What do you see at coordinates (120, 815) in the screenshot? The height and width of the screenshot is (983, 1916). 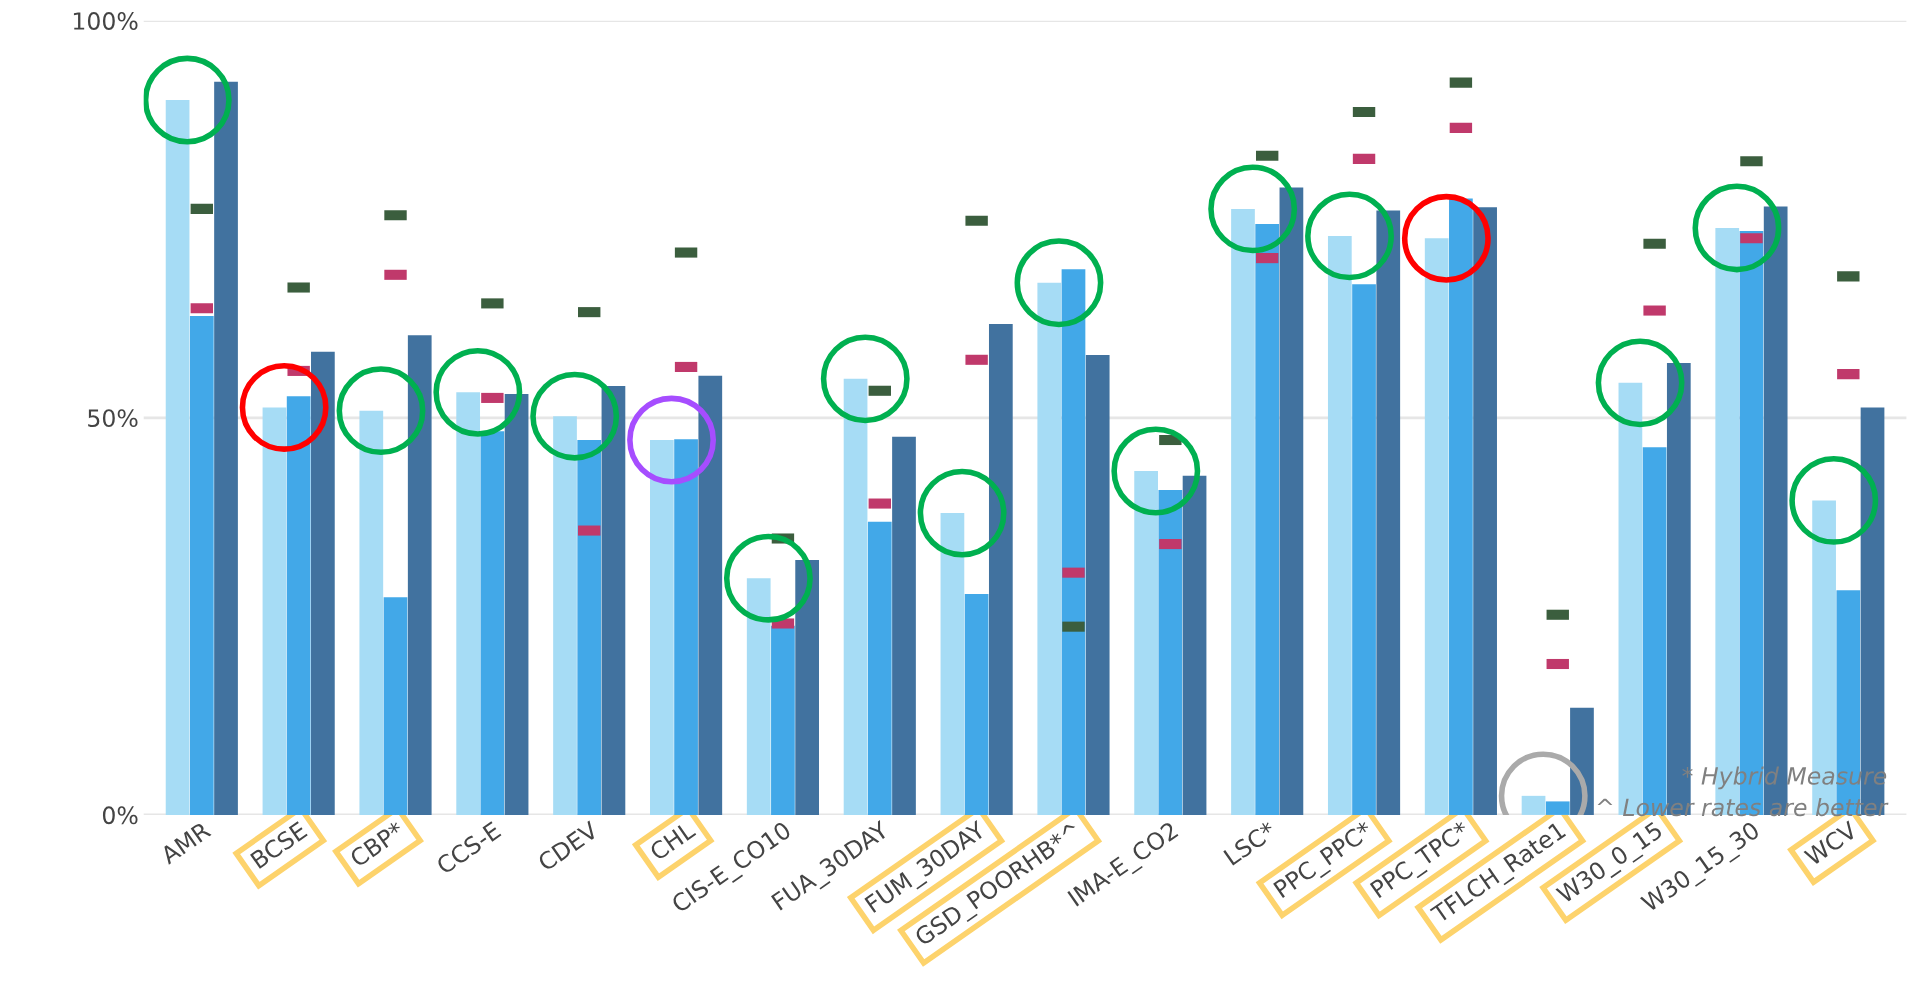 I see `y-tick-label: 0%` at bounding box center [120, 815].